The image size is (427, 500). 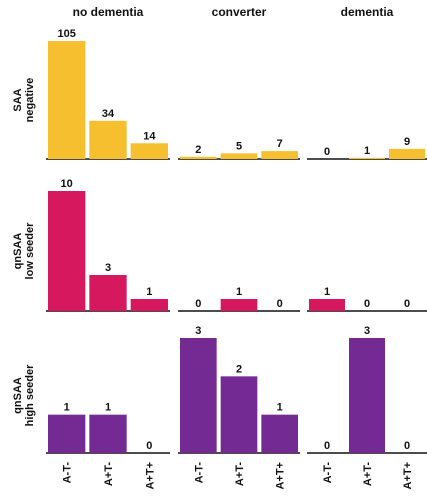 What do you see at coordinates (30, 100) in the screenshot?
I see `row-label: negative` at bounding box center [30, 100].